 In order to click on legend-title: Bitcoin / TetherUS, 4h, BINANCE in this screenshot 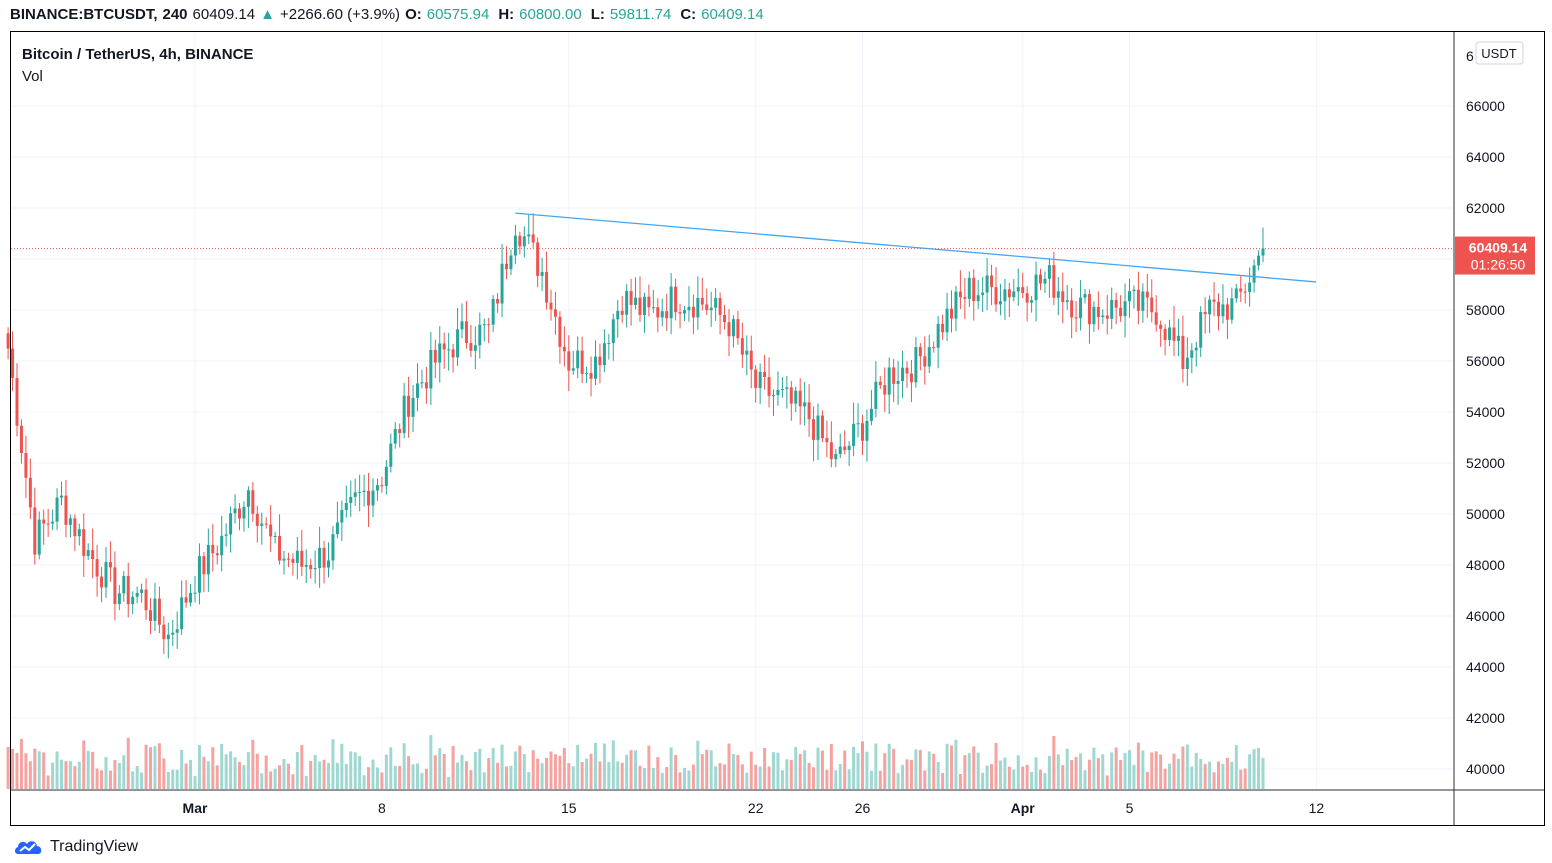, I will do `click(138, 54)`.